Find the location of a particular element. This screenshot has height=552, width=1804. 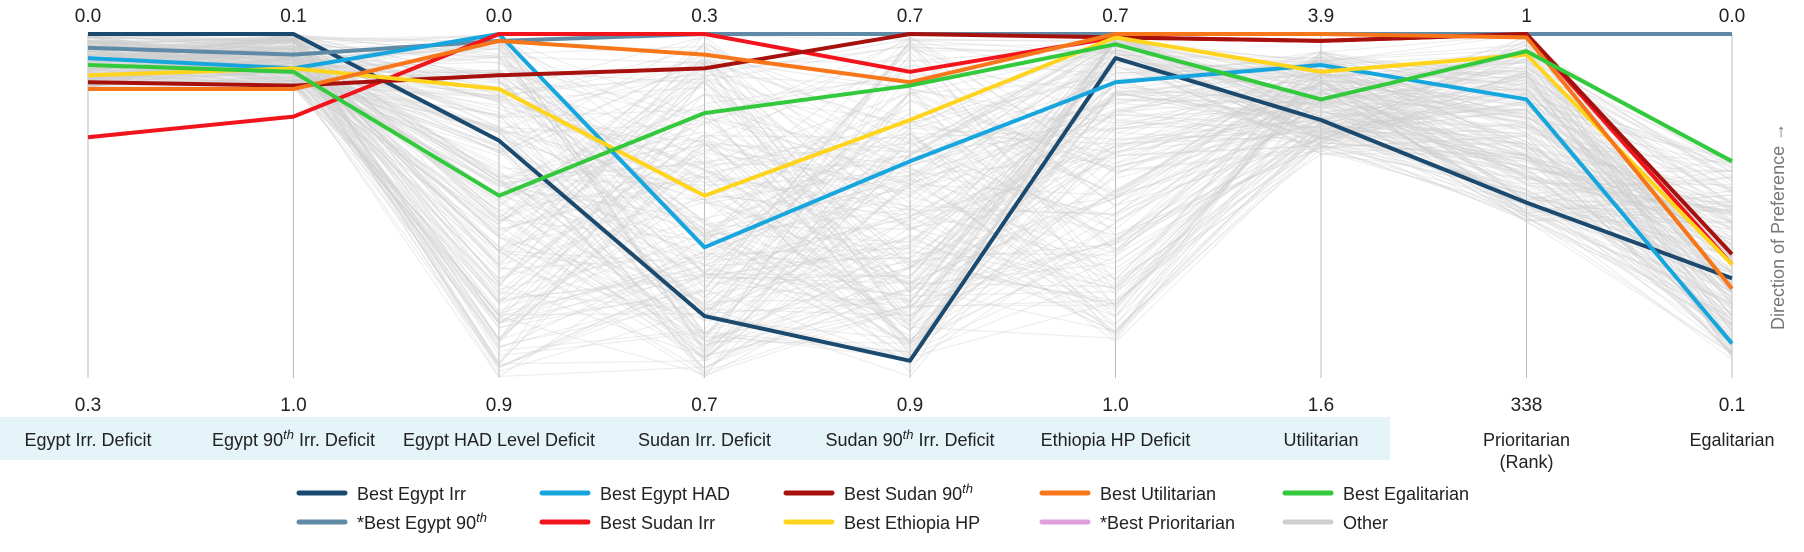

axis-top-value: 1 is located at coordinates (1526, 16).